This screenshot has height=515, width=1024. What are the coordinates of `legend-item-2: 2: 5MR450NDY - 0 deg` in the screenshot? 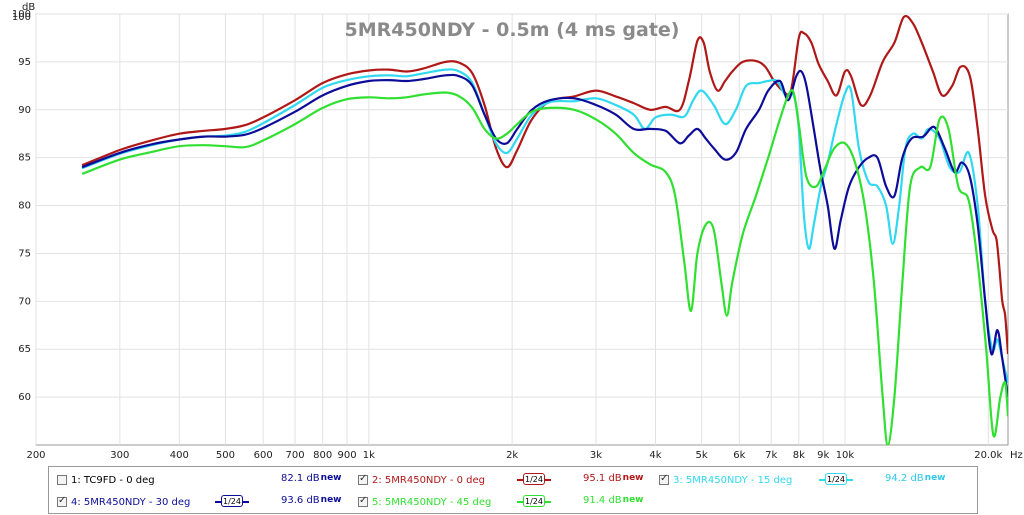 It's located at (421, 480).